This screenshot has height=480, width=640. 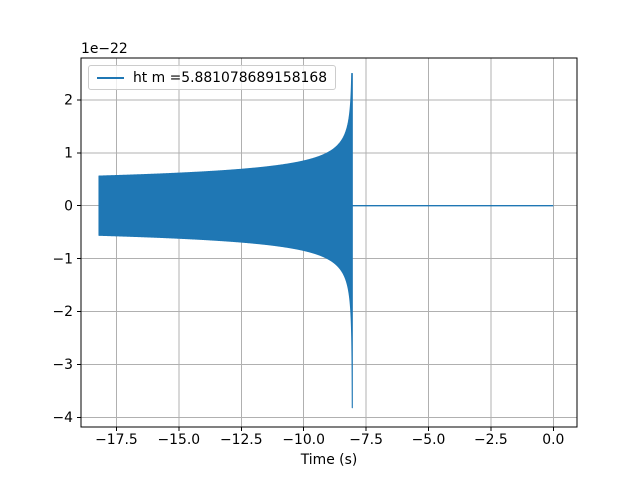 I want to click on y-axis-offset-label: 1e−22, so click(x=104, y=49).